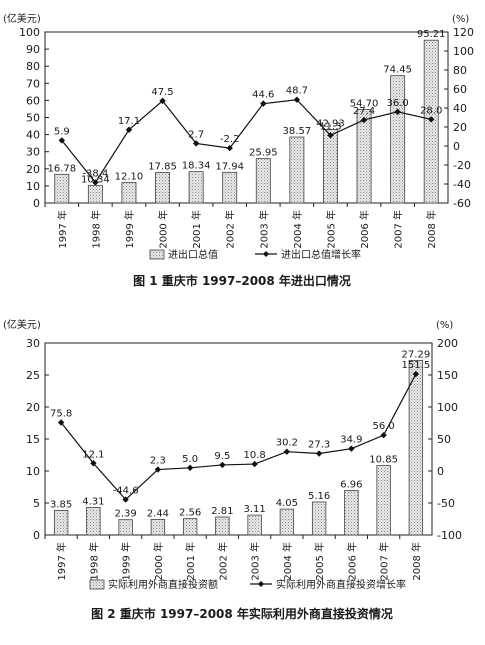 This screenshot has height=645, width=485. Describe the element at coordinates (61, 504) in the screenshot. I see `bar-data-label: 3.85` at that location.